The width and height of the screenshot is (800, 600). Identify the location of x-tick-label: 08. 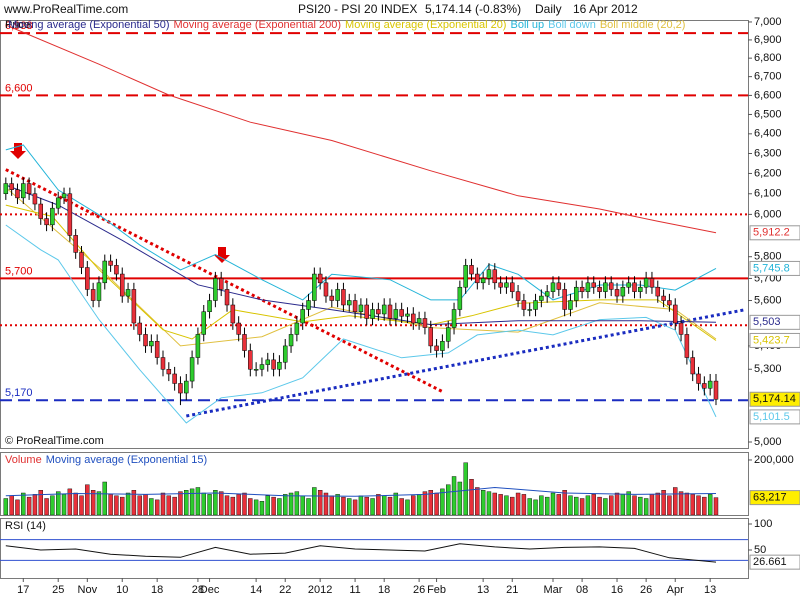
(582, 590).